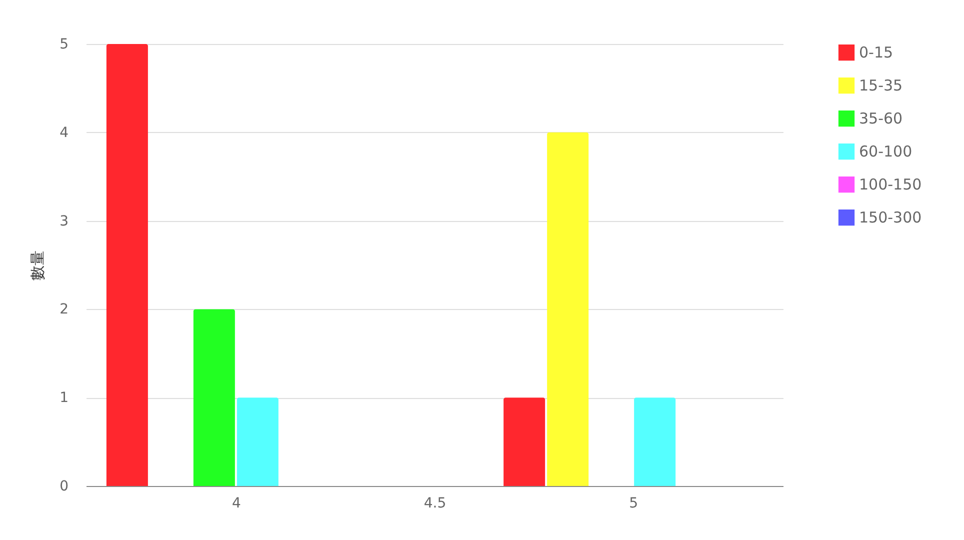 This screenshot has width=964, height=540. What do you see at coordinates (881, 85) in the screenshot?
I see `legend-label: 15-35` at bounding box center [881, 85].